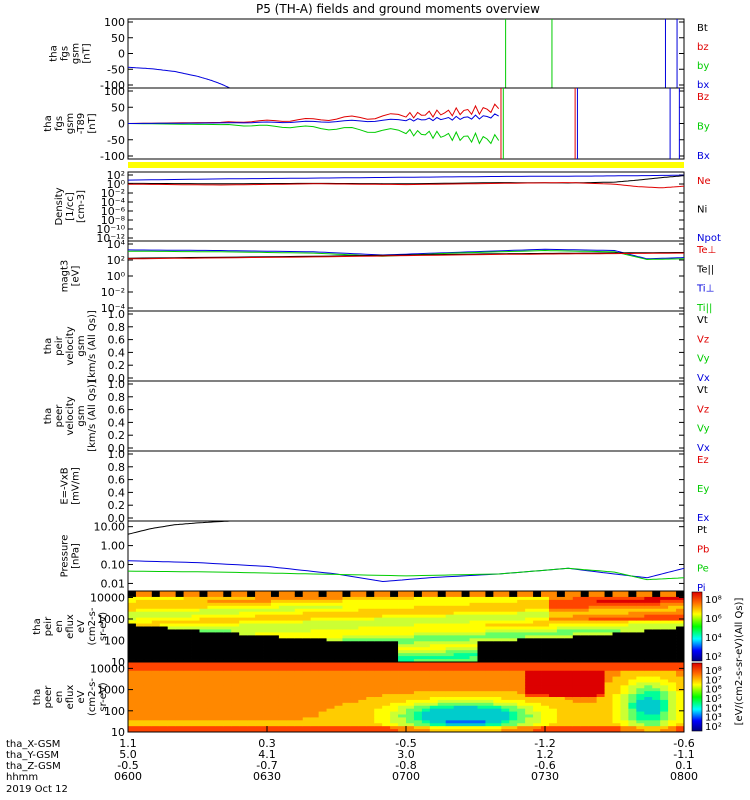 The width and height of the screenshot is (750, 800). Describe the element at coordinates (71, 53) in the screenshot. I see `ylabel-fgs: thafgsgsm[nT]` at that location.